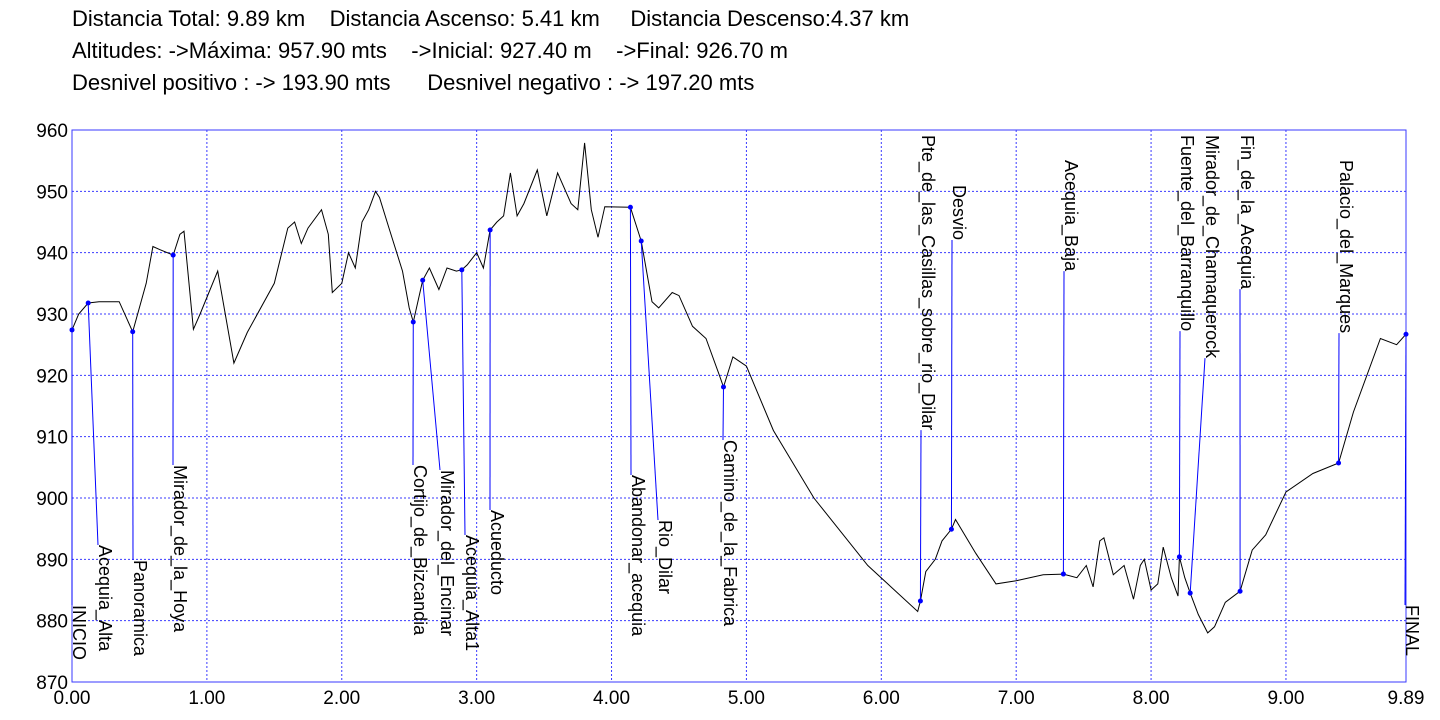 The height and width of the screenshot is (720, 1440). I want to click on waypoint-label: Palacio_del_Marques, so click(1345, 246).